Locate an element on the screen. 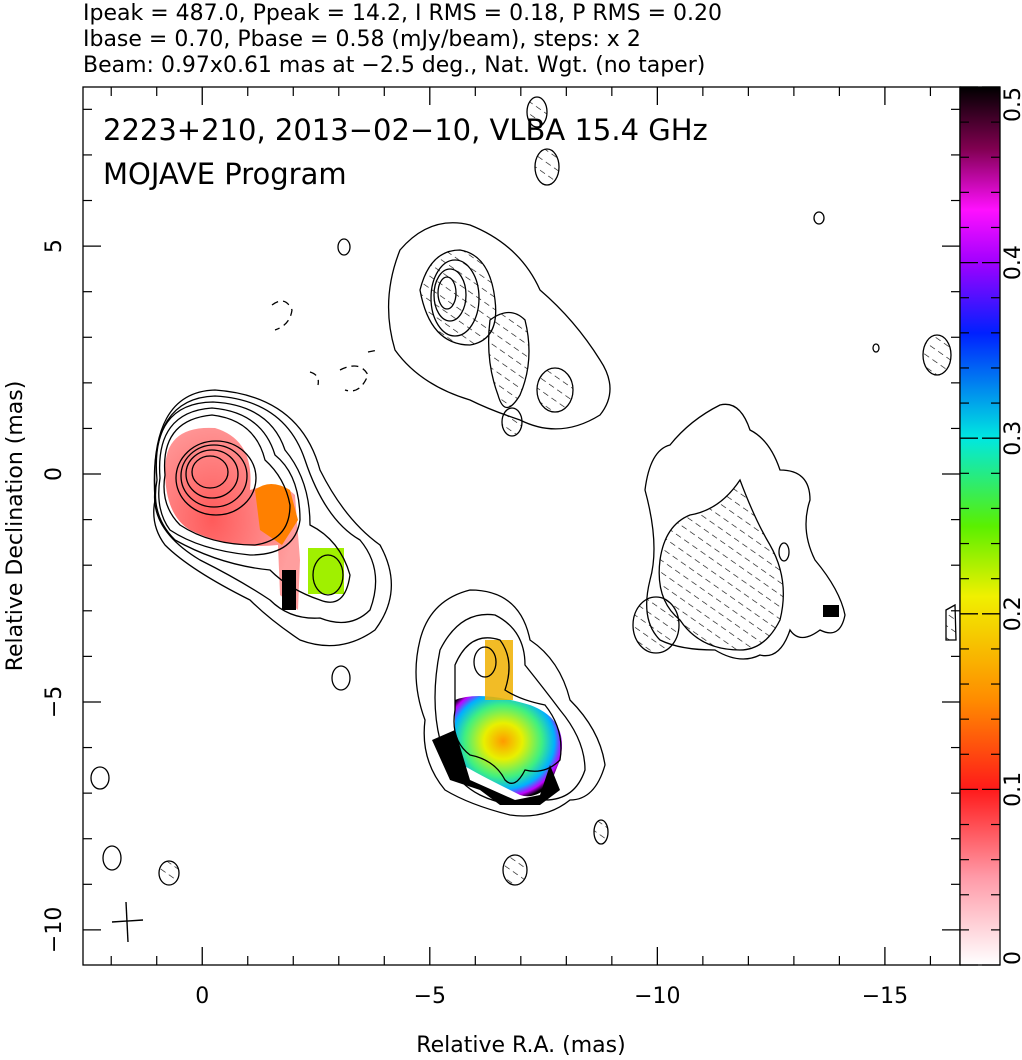 The image size is (1022, 1060). y-tick-label: 5 is located at coordinates (54, 246).